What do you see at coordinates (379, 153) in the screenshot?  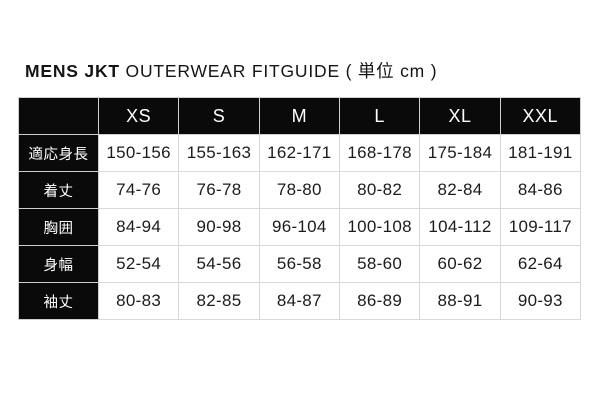 I see `size-cell: 168-178` at bounding box center [379, 153].